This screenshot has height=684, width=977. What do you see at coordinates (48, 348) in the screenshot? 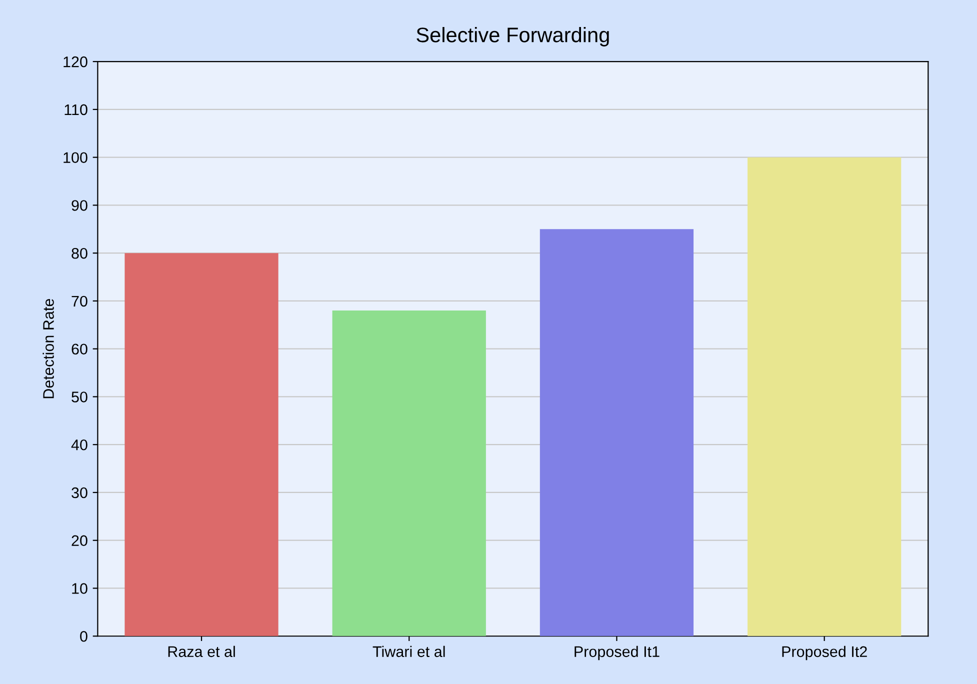
I see `y-axis-title: Detection Rate` at bounding box center [48, 348].